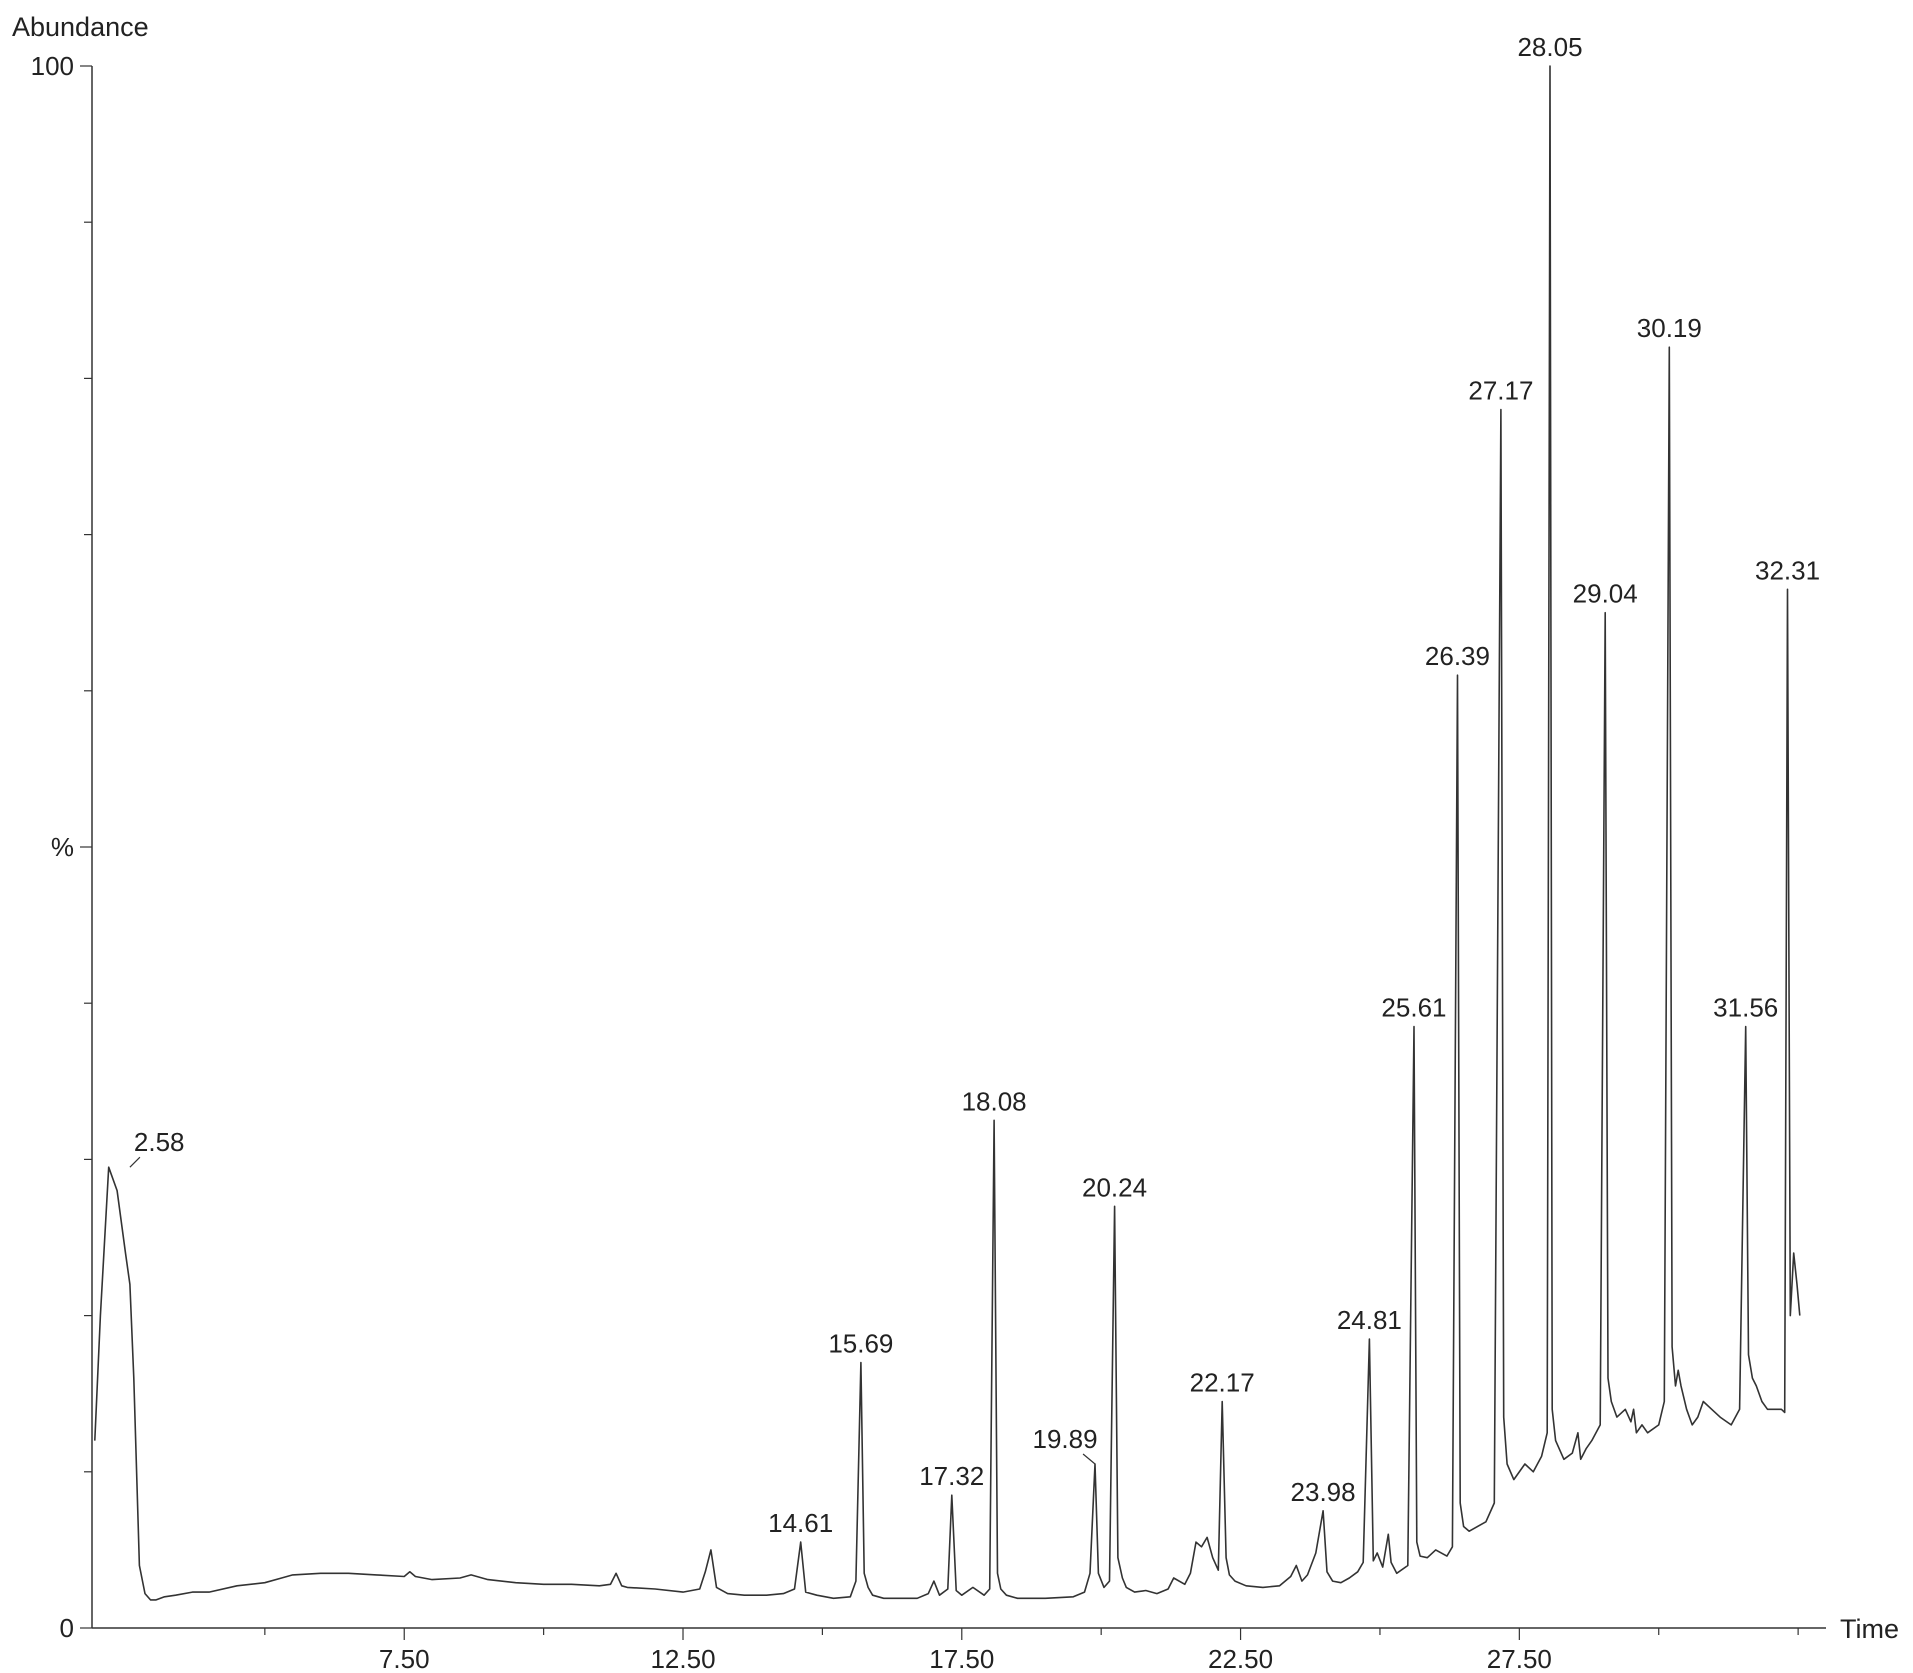 Image resolution: width=1913 pixels, height=1673 pixels. I want to click on peak-marker: 24.81, so click(1369, 1320).